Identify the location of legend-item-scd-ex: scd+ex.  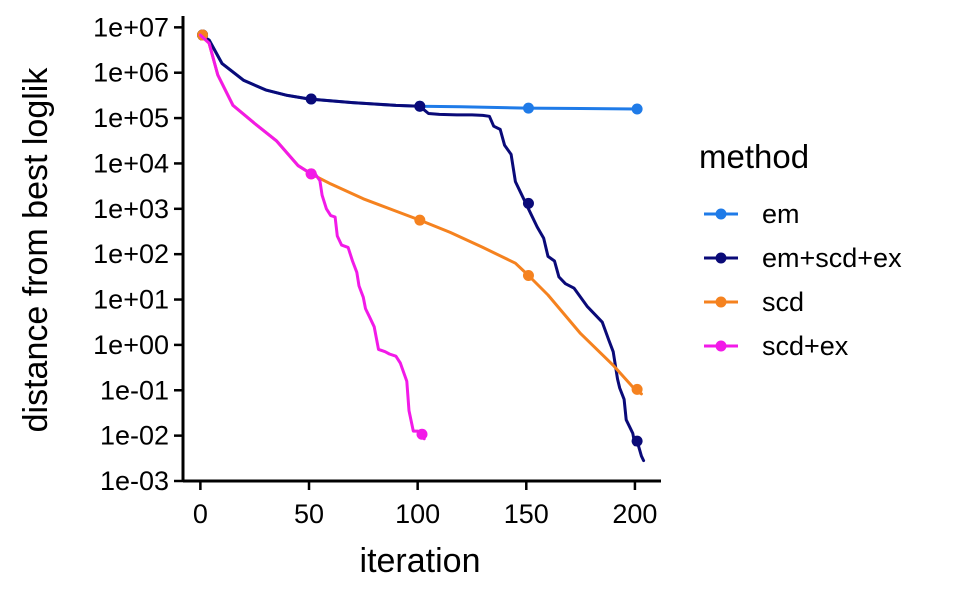
(776, 346).